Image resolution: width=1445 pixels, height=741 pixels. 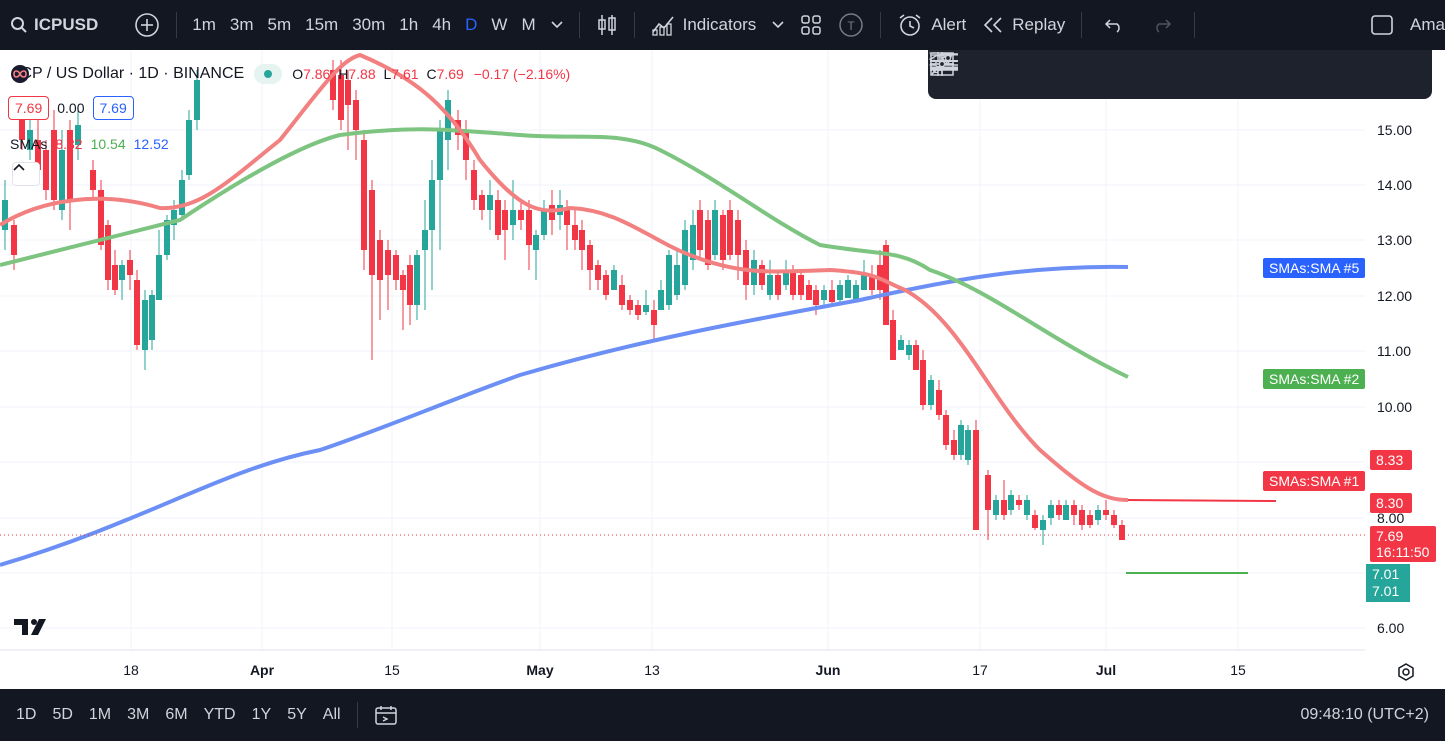 What do you see at coordinates (89, 144) in the screenshot?
I see `smas-legend: SMAs 8.32 10.54 12.52` at bounding box center [89, 144].